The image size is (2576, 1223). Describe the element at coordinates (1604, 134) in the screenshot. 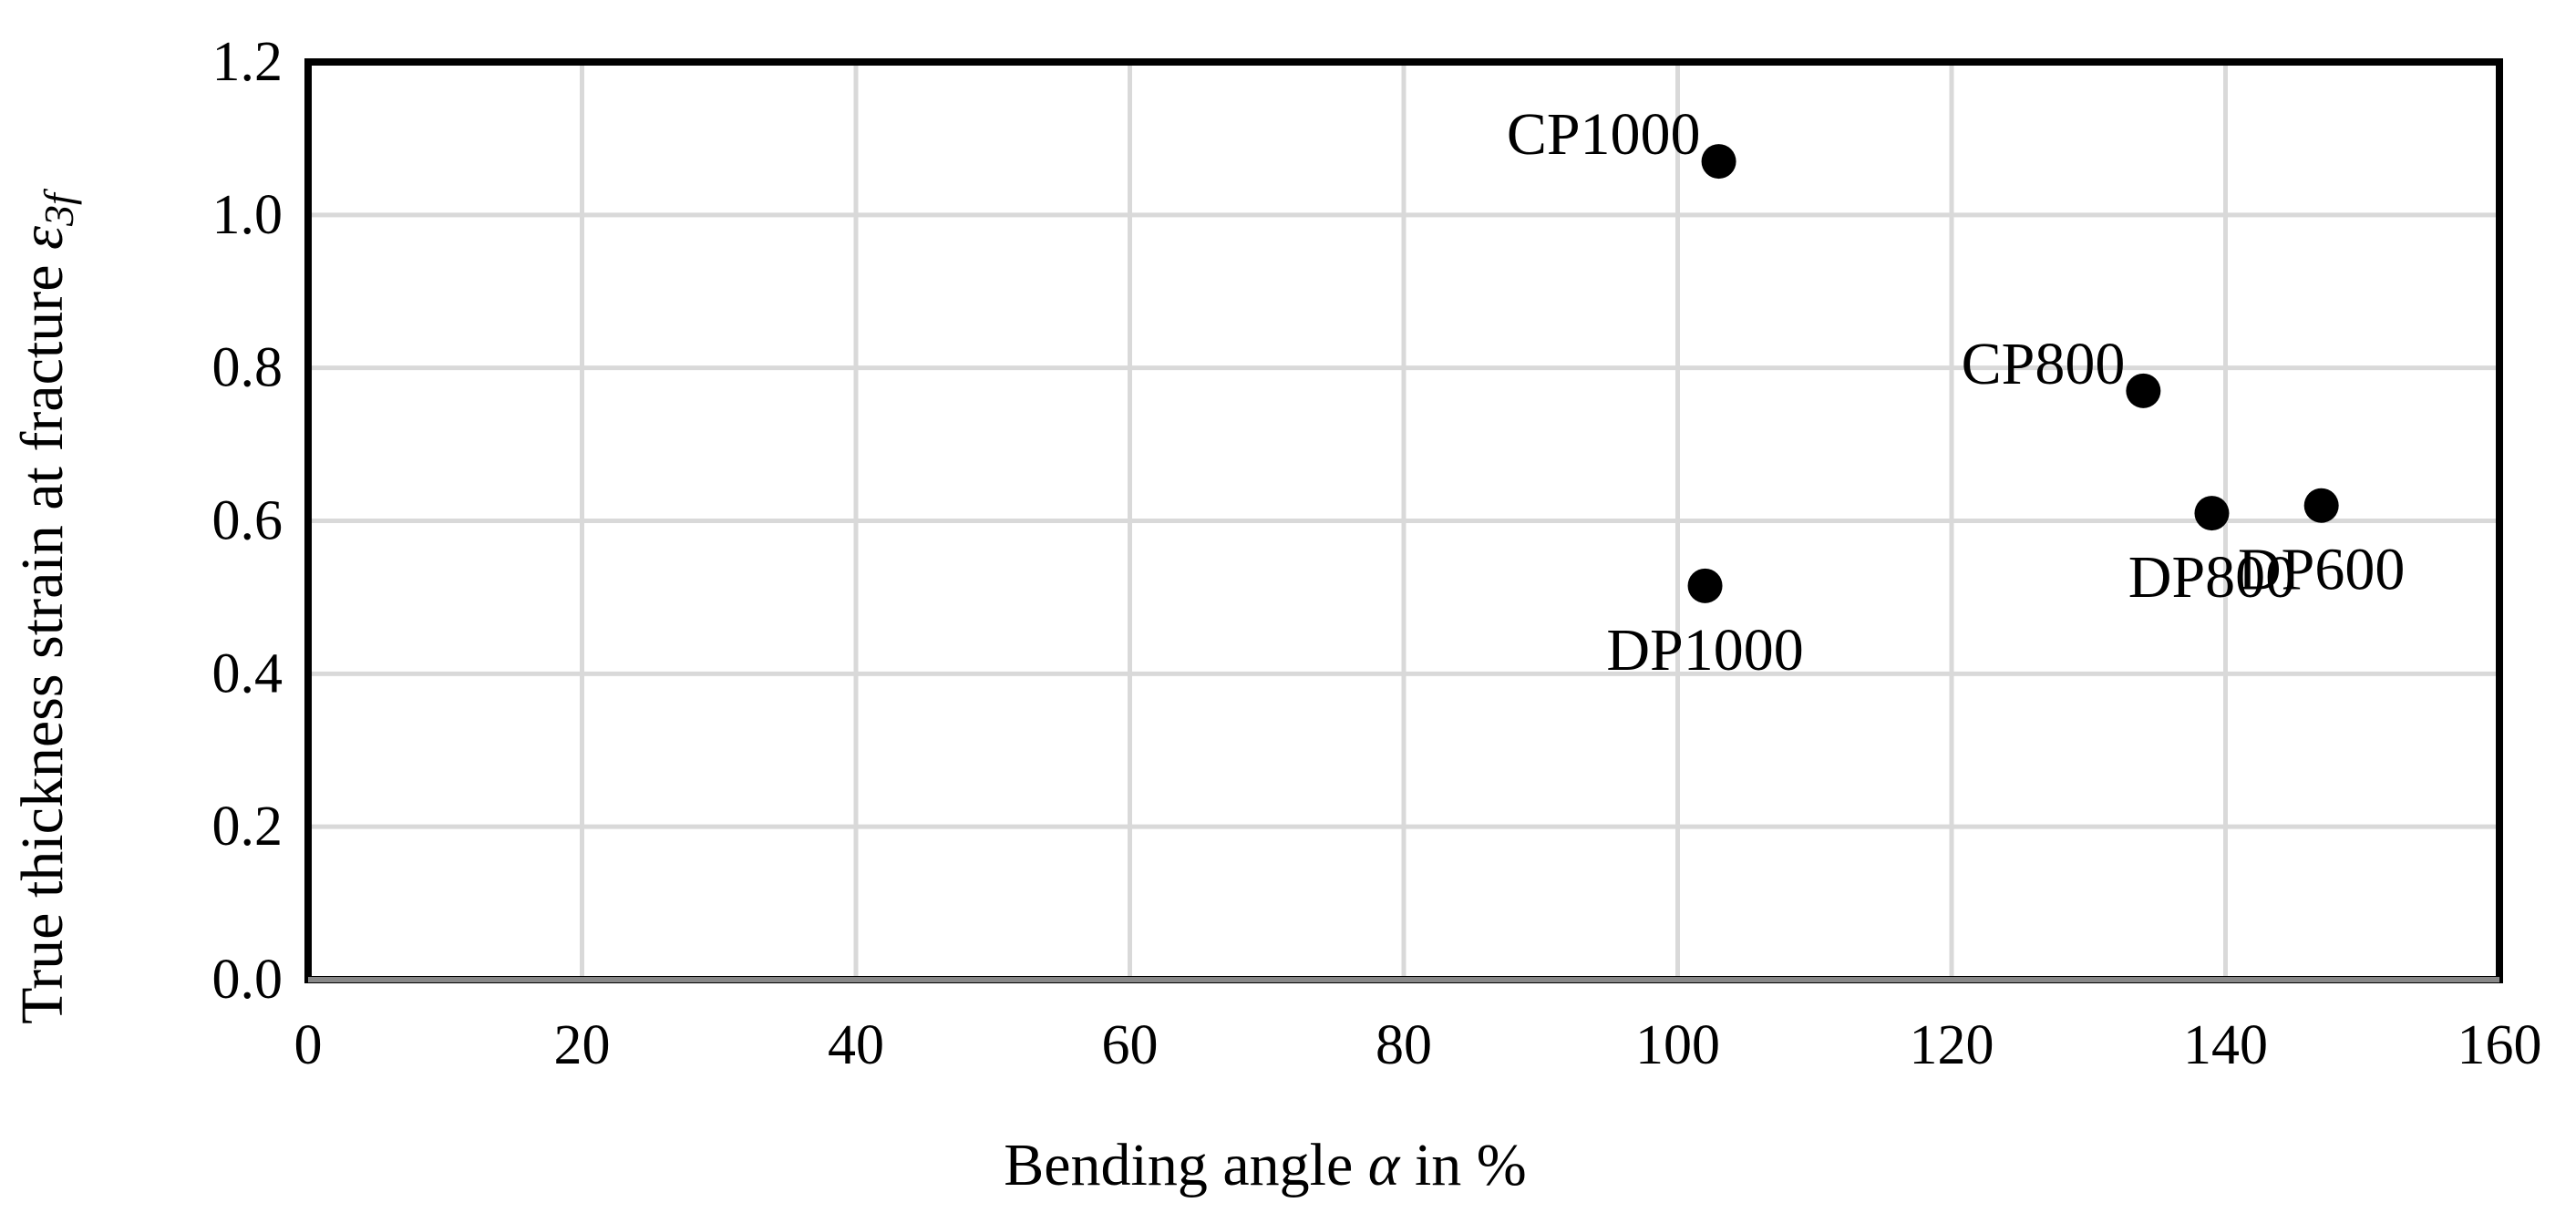

I see `data-point-label: CP1000` at that location.